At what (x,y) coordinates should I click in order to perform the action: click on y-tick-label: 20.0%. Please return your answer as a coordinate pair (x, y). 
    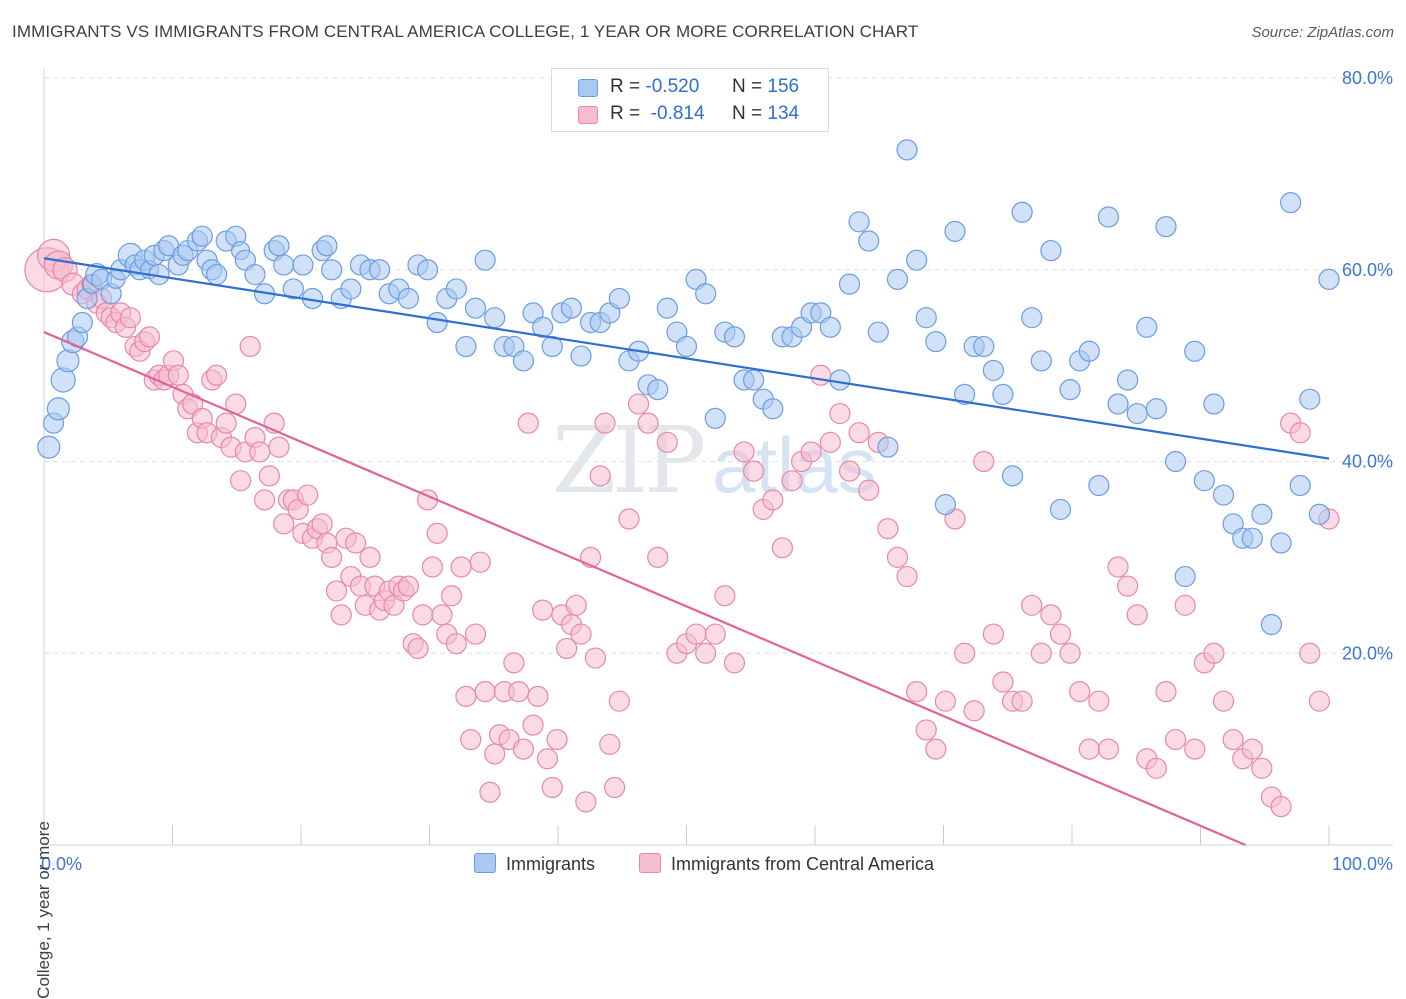
    Looking at the image, I should click on (1367, 653).